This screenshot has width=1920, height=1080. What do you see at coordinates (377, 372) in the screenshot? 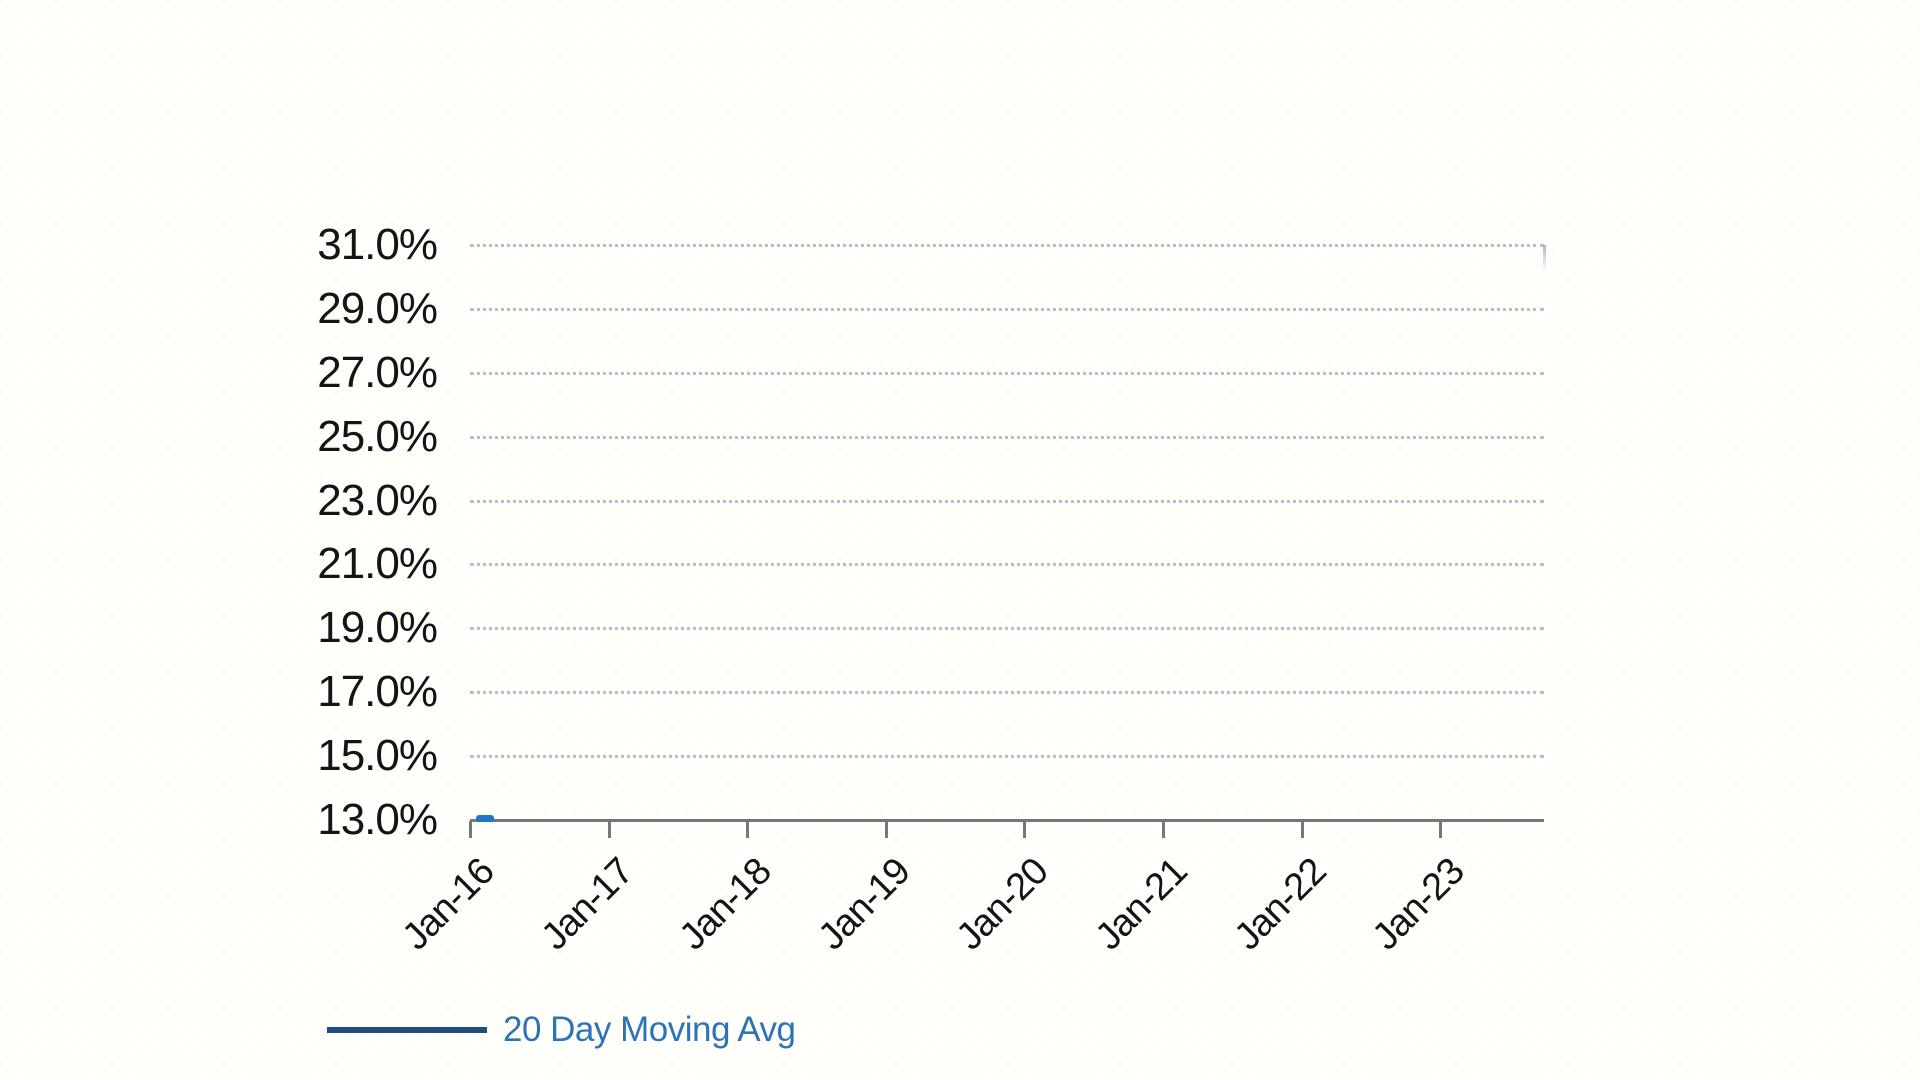
I see `y-tick-label: 27.0%` at bounding box center [377, 372].